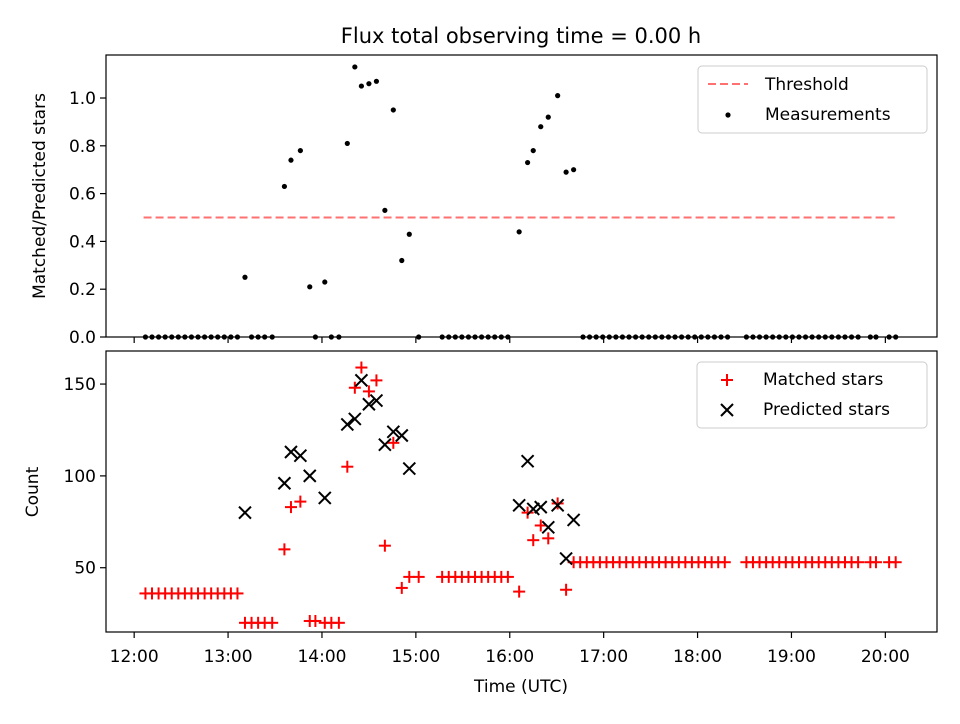 This screenshot has width=960, height=724. Describe the element at coordinates (415, 657) in the screenshot. I see `x-tick-label: 15:00` at that location.